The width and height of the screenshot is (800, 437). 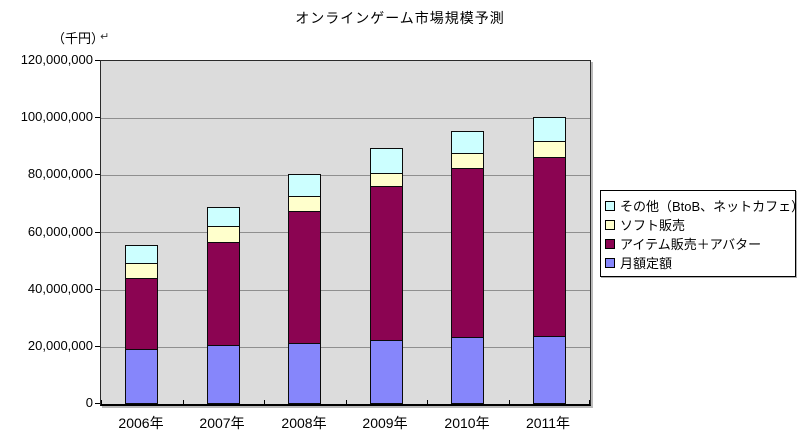 What do you see at coordinates (60, 173) in the screenshot?
I see `y-axis-tick-label: 80,000,000` at bounding box center [60, 173].